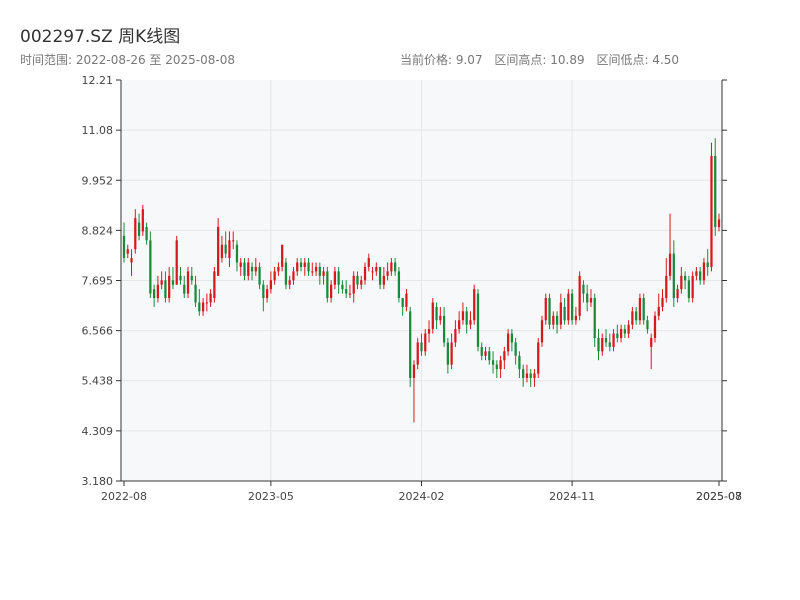 Image resolution: width=800 pixels, height=600 pixels. What do you see at coordinates (719, 496) in the screenshot?
I see `x-tick-label: 2025-08` at bounding box center [719, 496].